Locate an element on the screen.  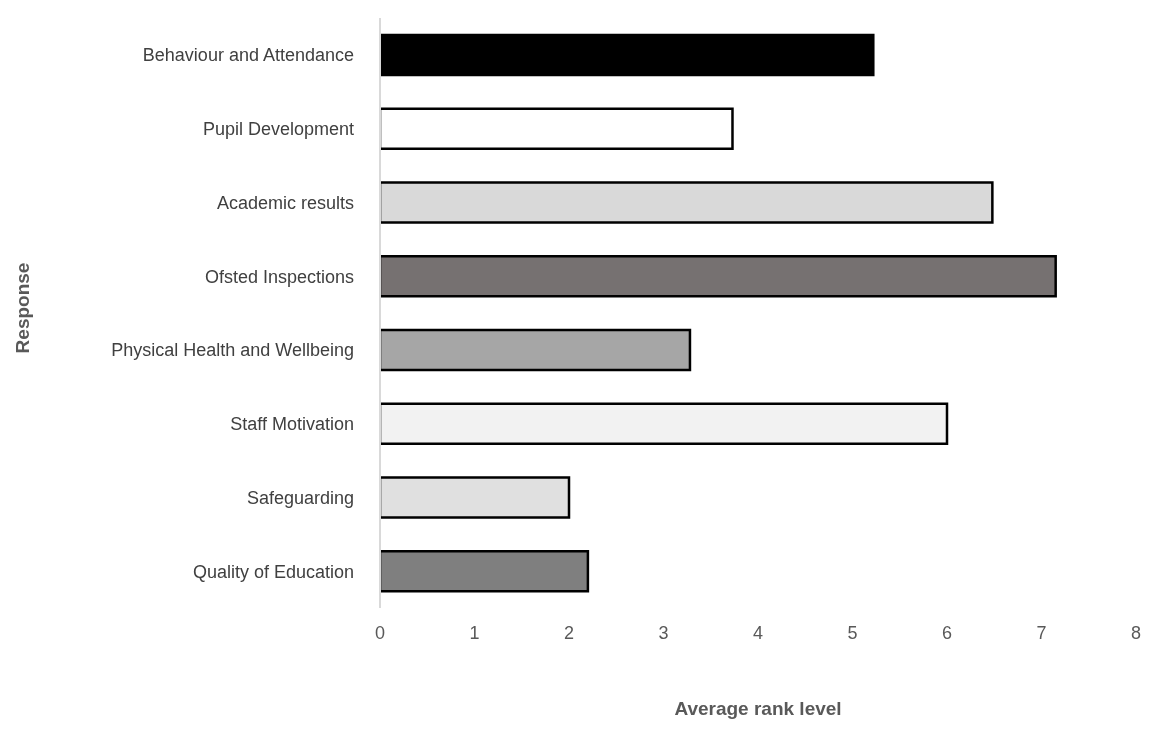
x-axis-title: Average rank level is located at coordinates (758, 709).